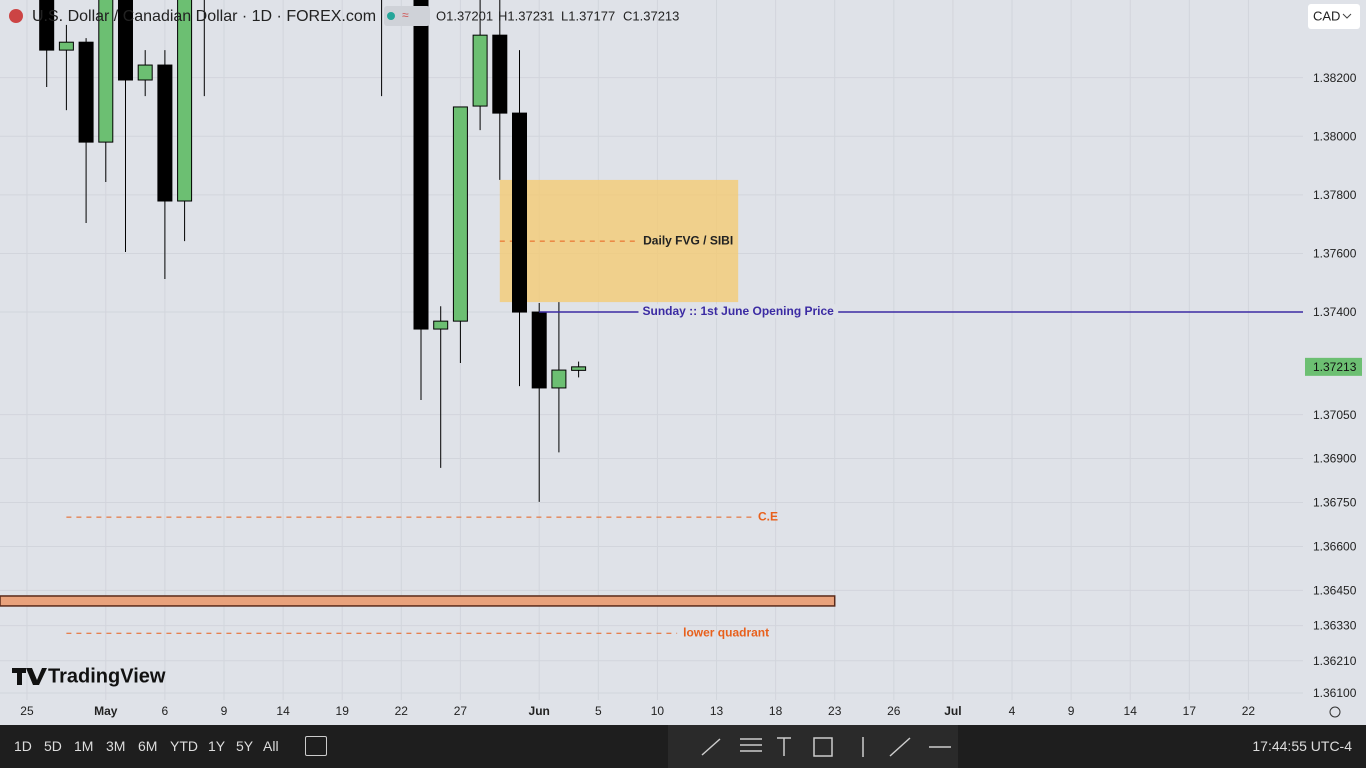  I want to click on x-tick-label: 17, so click(1190, 711).